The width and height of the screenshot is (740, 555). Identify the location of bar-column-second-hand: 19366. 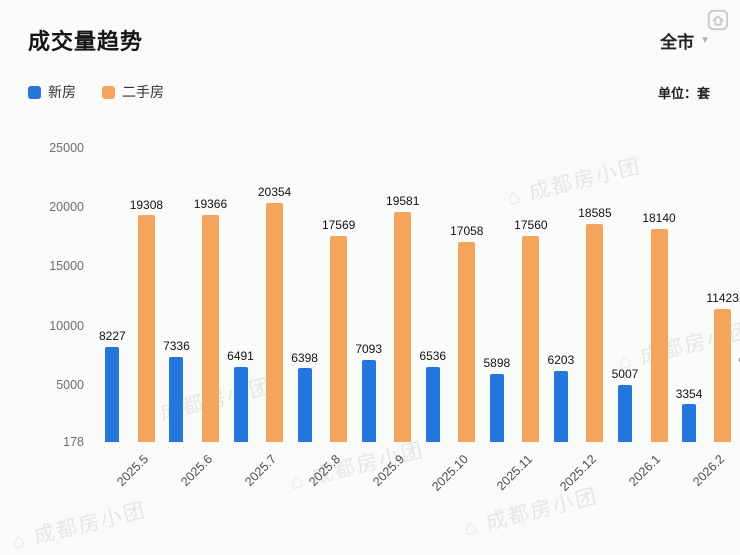
(210, 319).